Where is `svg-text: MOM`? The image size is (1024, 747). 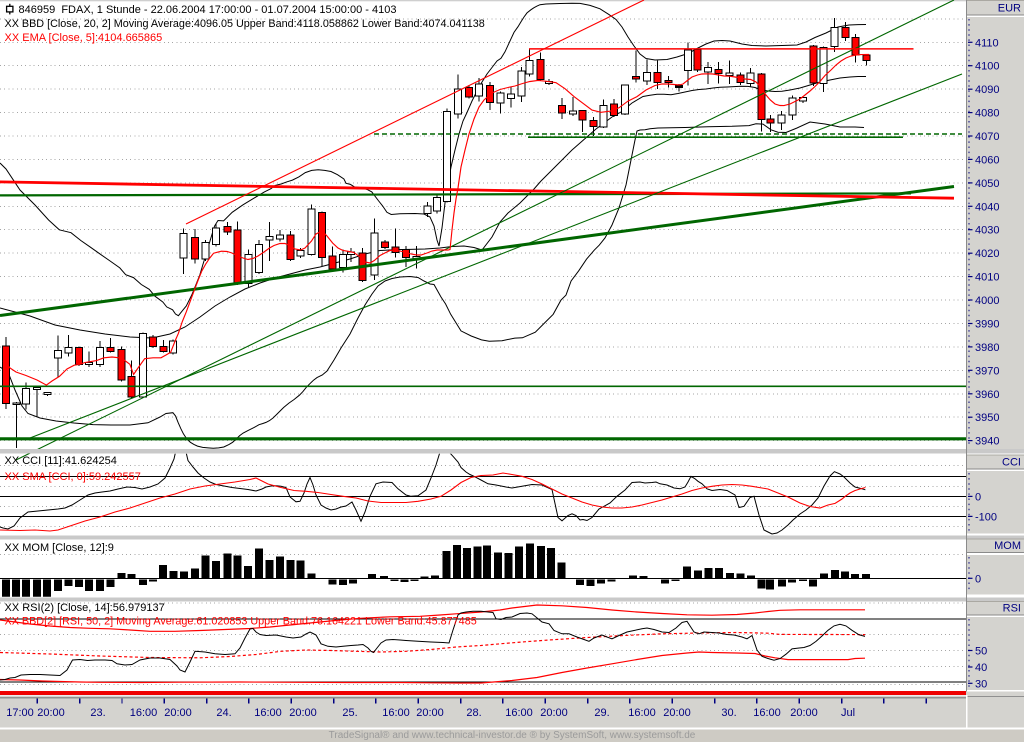
svg-text: MOM is located at coordinates (1007, 546).